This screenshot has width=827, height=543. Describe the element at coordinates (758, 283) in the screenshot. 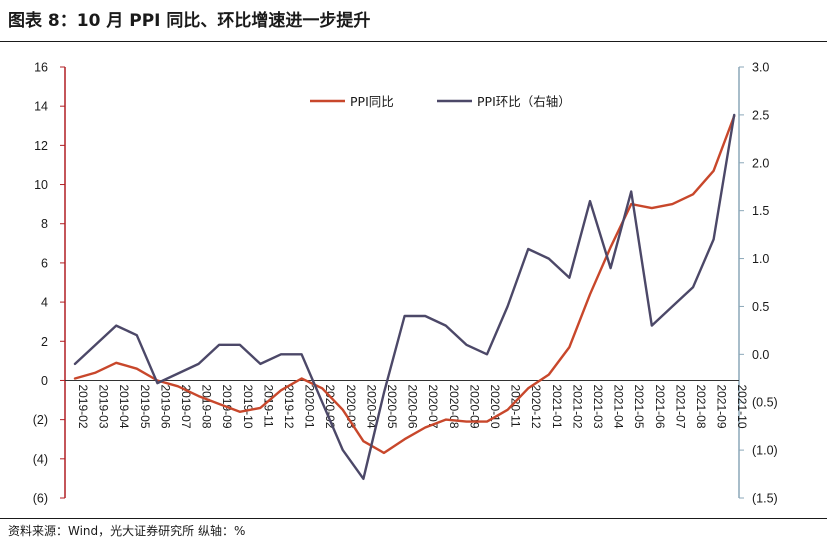

I see `right-axis-ticks: (1.5) (1.0) (0.5) 0.0 0.5 1.0 1.5 2.0 2.5 3.0` at that location.